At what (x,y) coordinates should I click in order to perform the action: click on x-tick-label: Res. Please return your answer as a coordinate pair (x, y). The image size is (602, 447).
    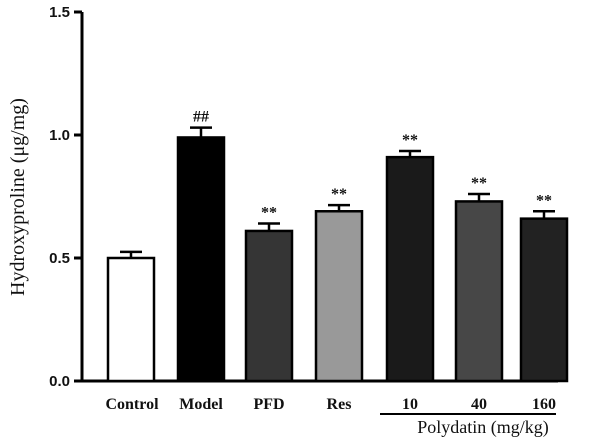
    Looking at the image, I should click on (339, 404).